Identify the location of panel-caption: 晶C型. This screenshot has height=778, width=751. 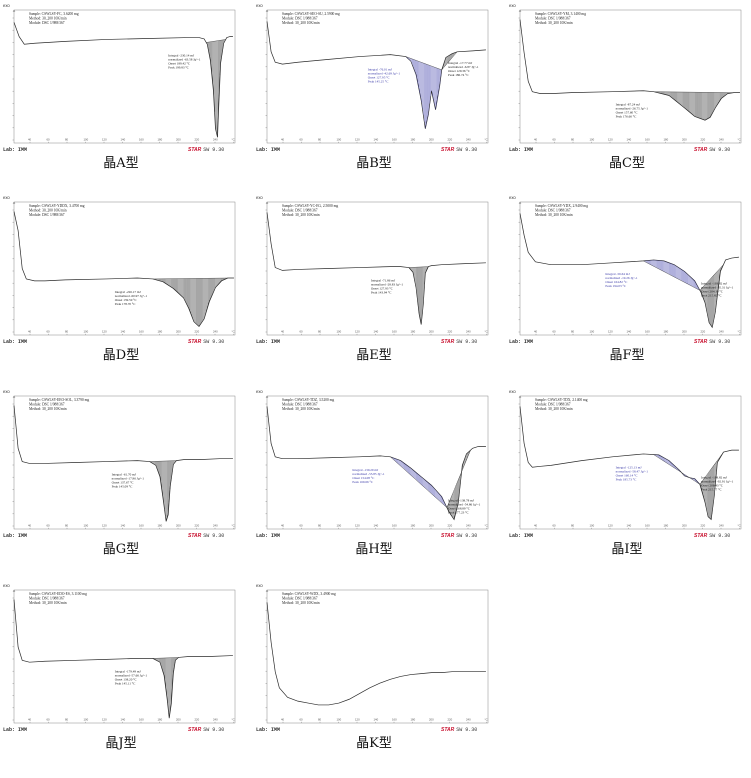
(627, 163).